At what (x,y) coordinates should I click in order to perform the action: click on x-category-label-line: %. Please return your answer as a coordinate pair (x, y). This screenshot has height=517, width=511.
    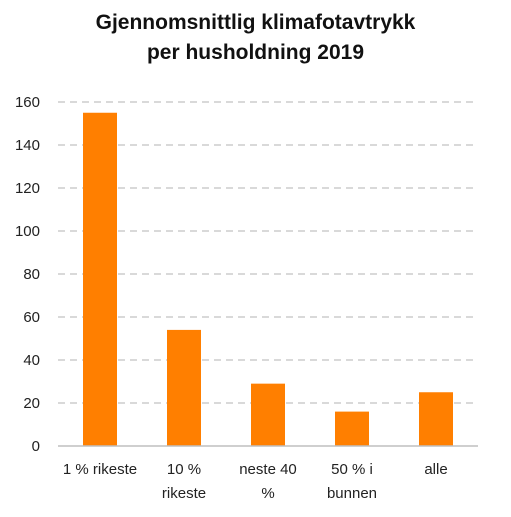
    Looking at the image, I should click on (267, 493).